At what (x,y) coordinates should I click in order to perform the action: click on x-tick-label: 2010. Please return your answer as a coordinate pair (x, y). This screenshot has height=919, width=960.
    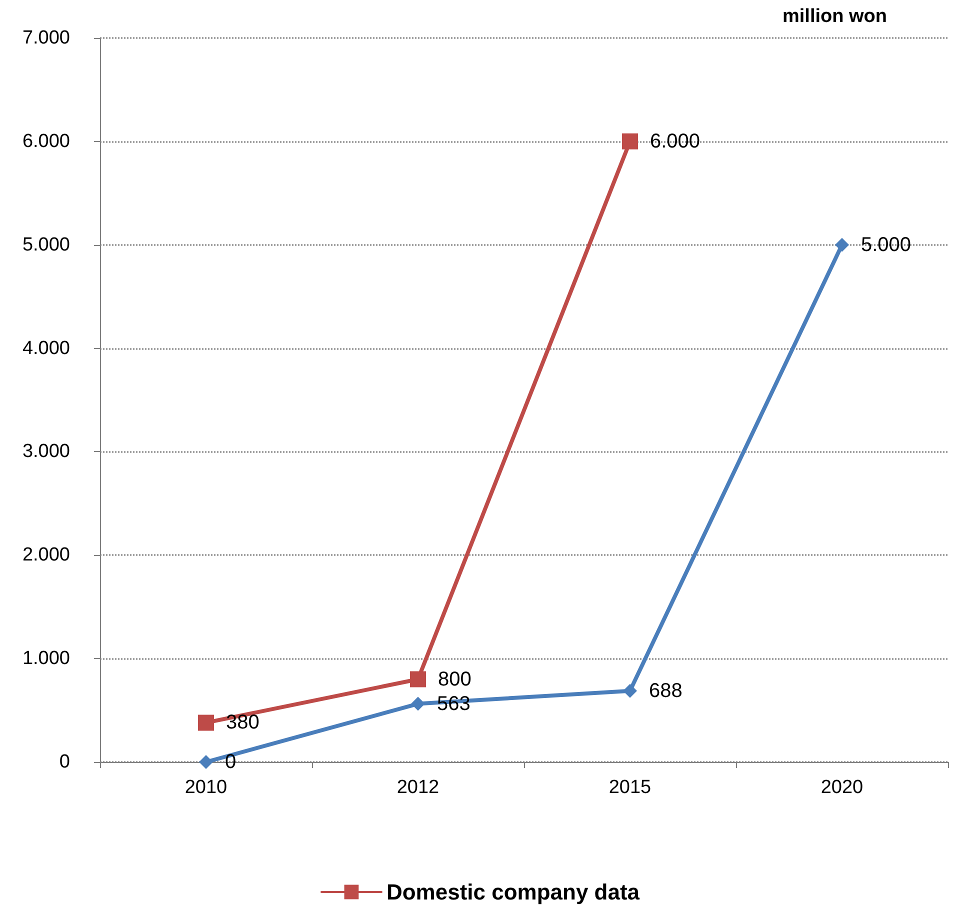
    Looking at the image, I should click on (206, 787).